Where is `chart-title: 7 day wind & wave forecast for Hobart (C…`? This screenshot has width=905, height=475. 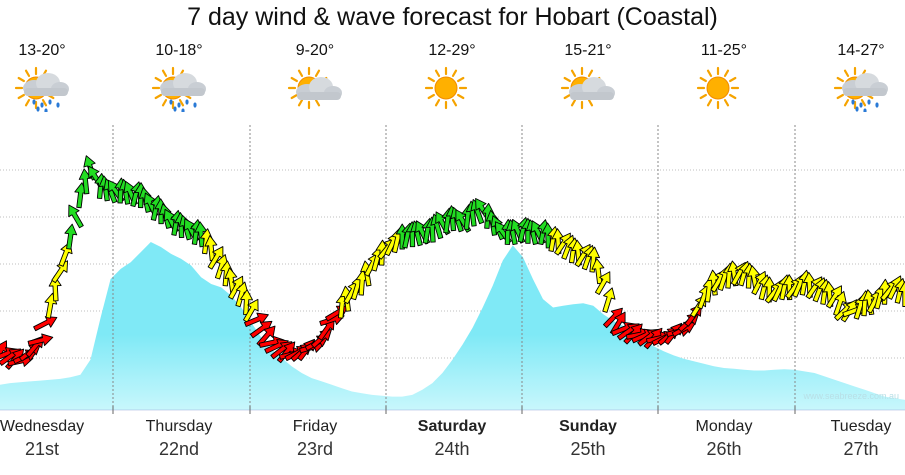 chart-title: 7 day wind & wave forecast for Hobart (C… is located at coordinates (452, 17).